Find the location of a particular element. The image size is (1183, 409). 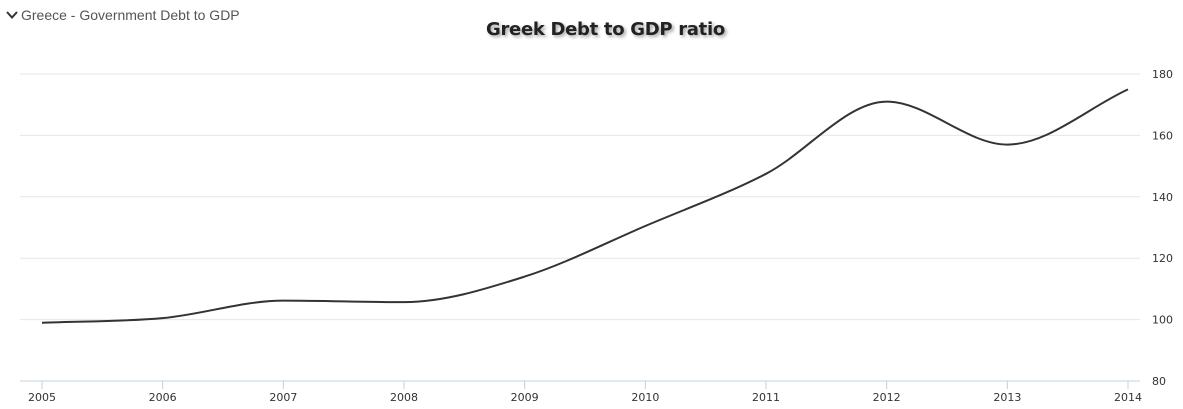

chart-title: Greek Debt to GDP ratio is located at coordinates (605, 29).